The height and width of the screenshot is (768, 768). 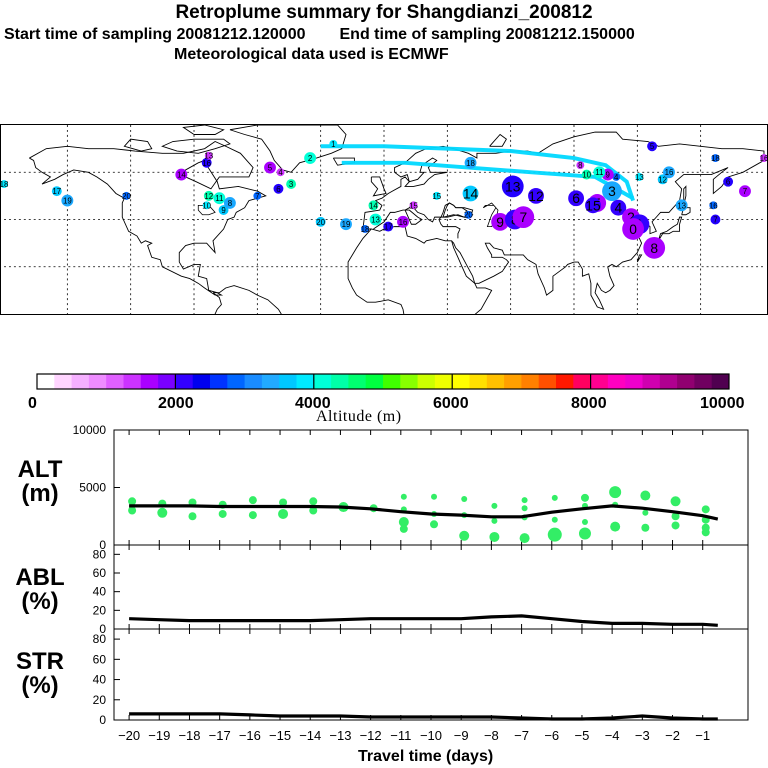 I want to click on plume-marker-label: 20, so click(x=126, y=196).